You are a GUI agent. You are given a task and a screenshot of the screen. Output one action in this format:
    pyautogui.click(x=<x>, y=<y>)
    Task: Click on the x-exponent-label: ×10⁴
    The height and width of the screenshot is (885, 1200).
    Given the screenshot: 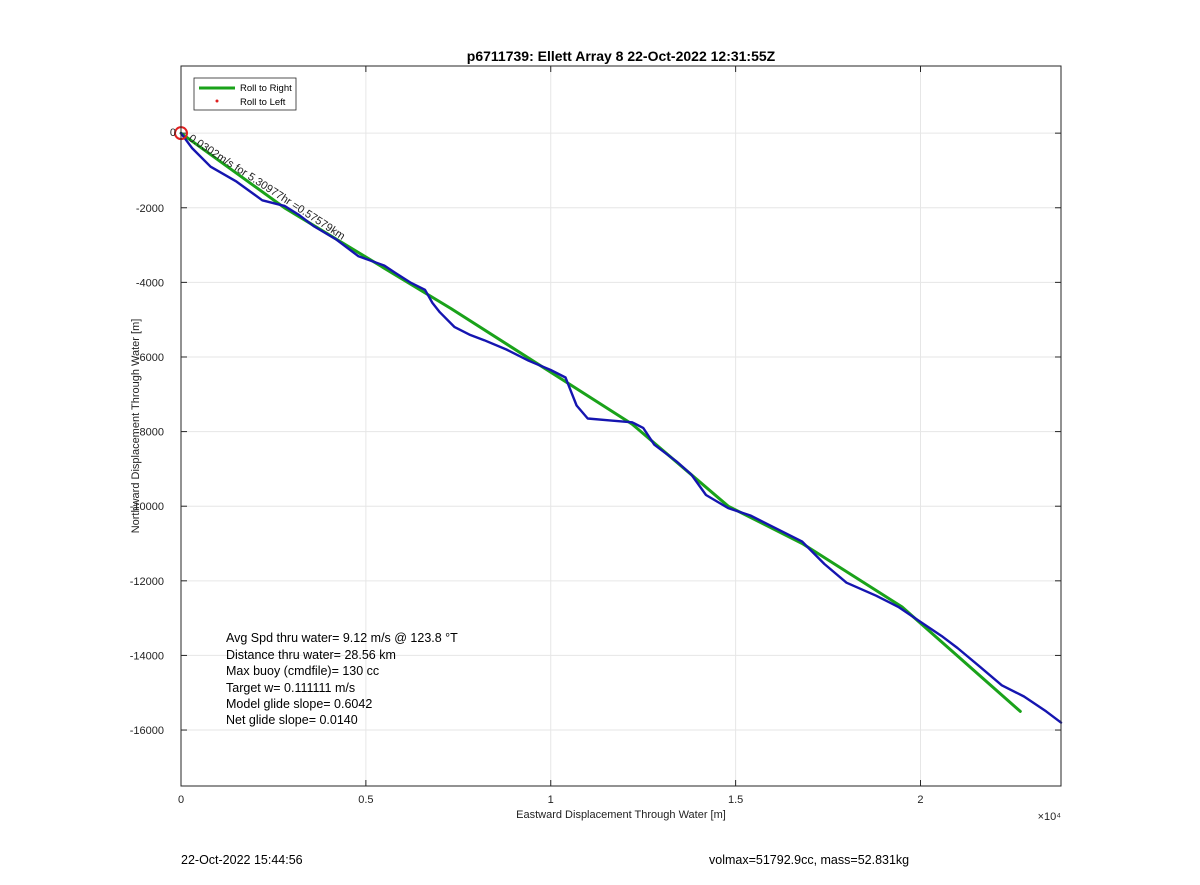 What is the action you would take?
    pyautogui.click(x=1050, y=817)
    